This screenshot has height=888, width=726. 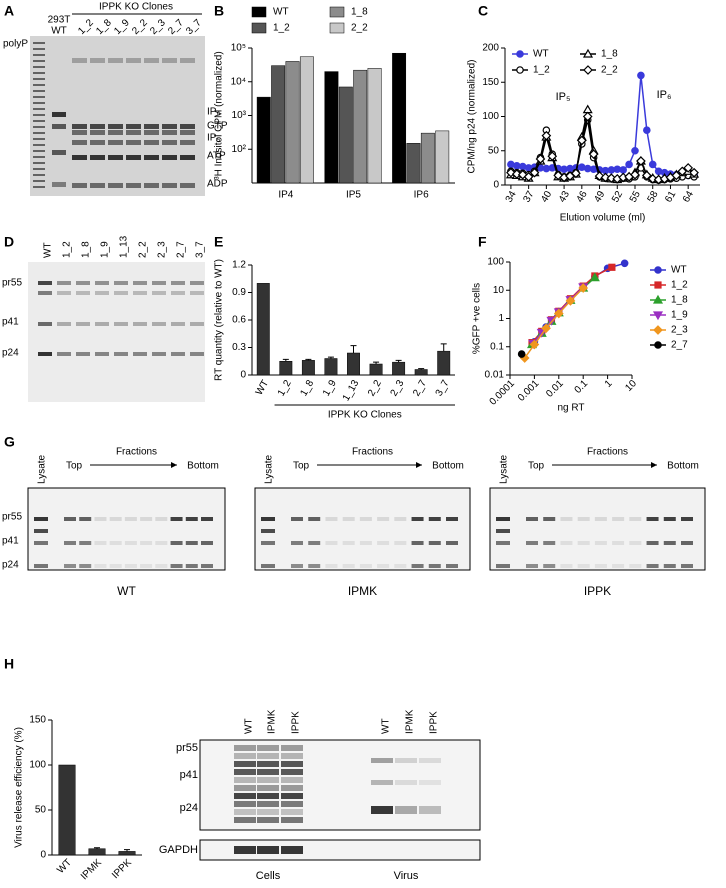 What do you see at coordinates (296, 722) in the screenshot?
I see `lane-label: IPPK` at bounding box center [296, 722].